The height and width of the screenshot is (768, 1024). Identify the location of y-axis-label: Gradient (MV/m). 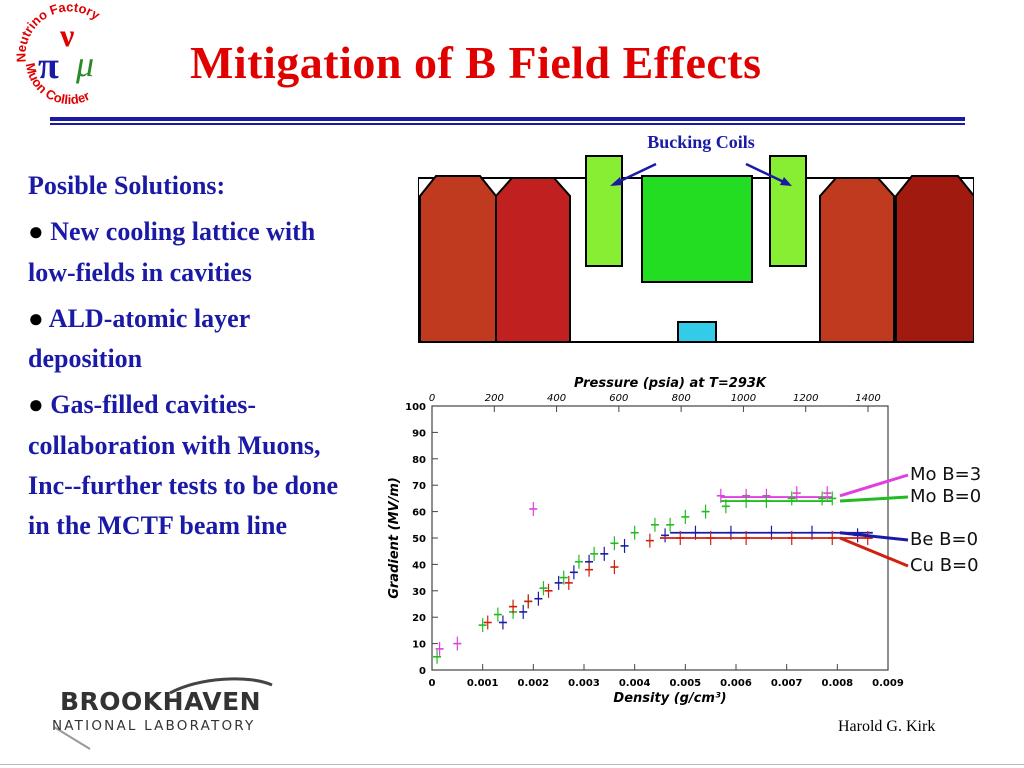
(394, 538).